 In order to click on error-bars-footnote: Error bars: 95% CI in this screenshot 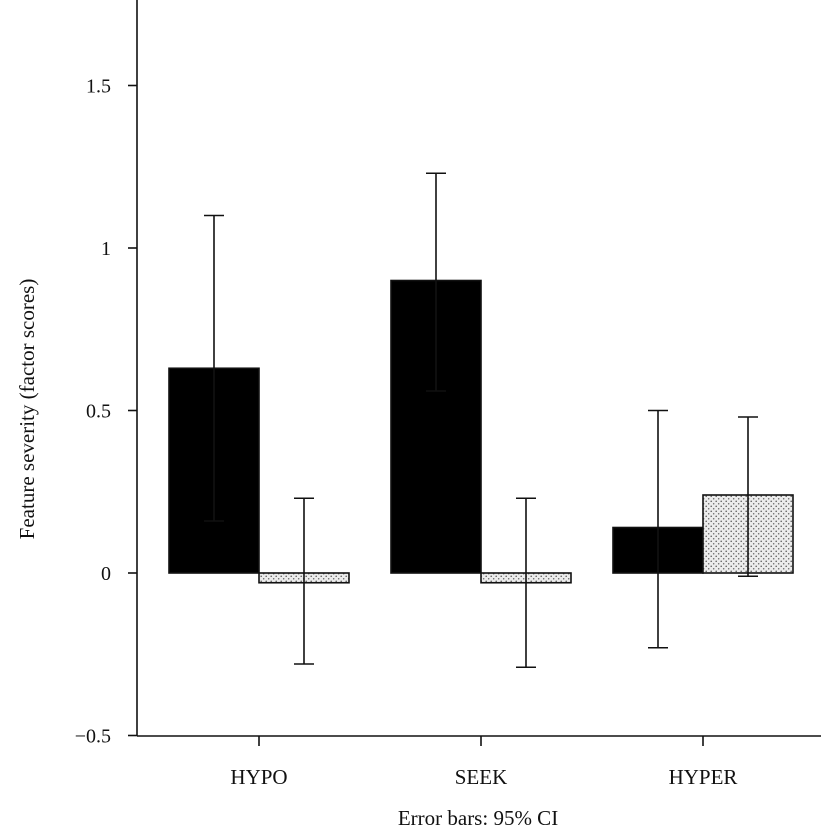, I will do `click(478, 818)`.